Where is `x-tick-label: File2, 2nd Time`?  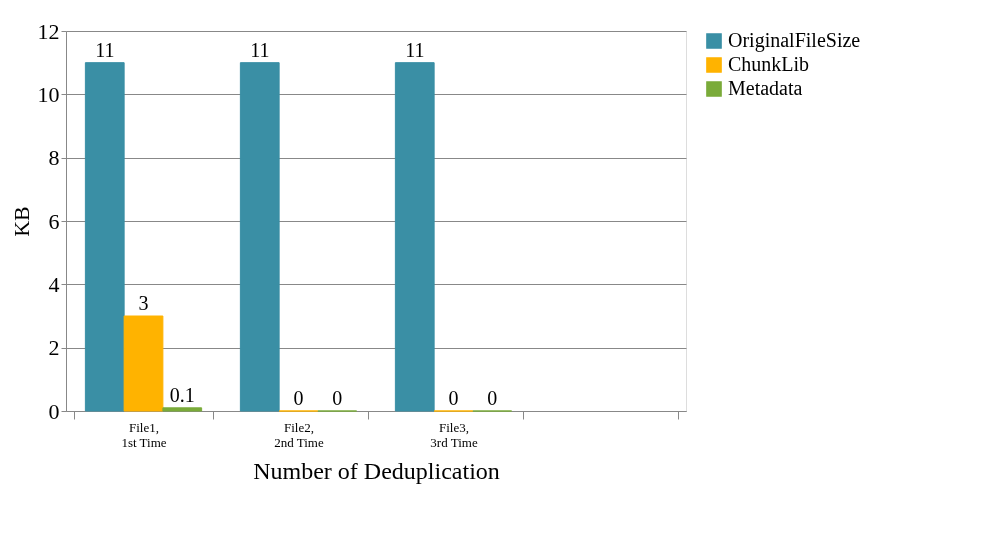 x-tick-label: File2, 2nd Time is located at coordinates (299, 434).